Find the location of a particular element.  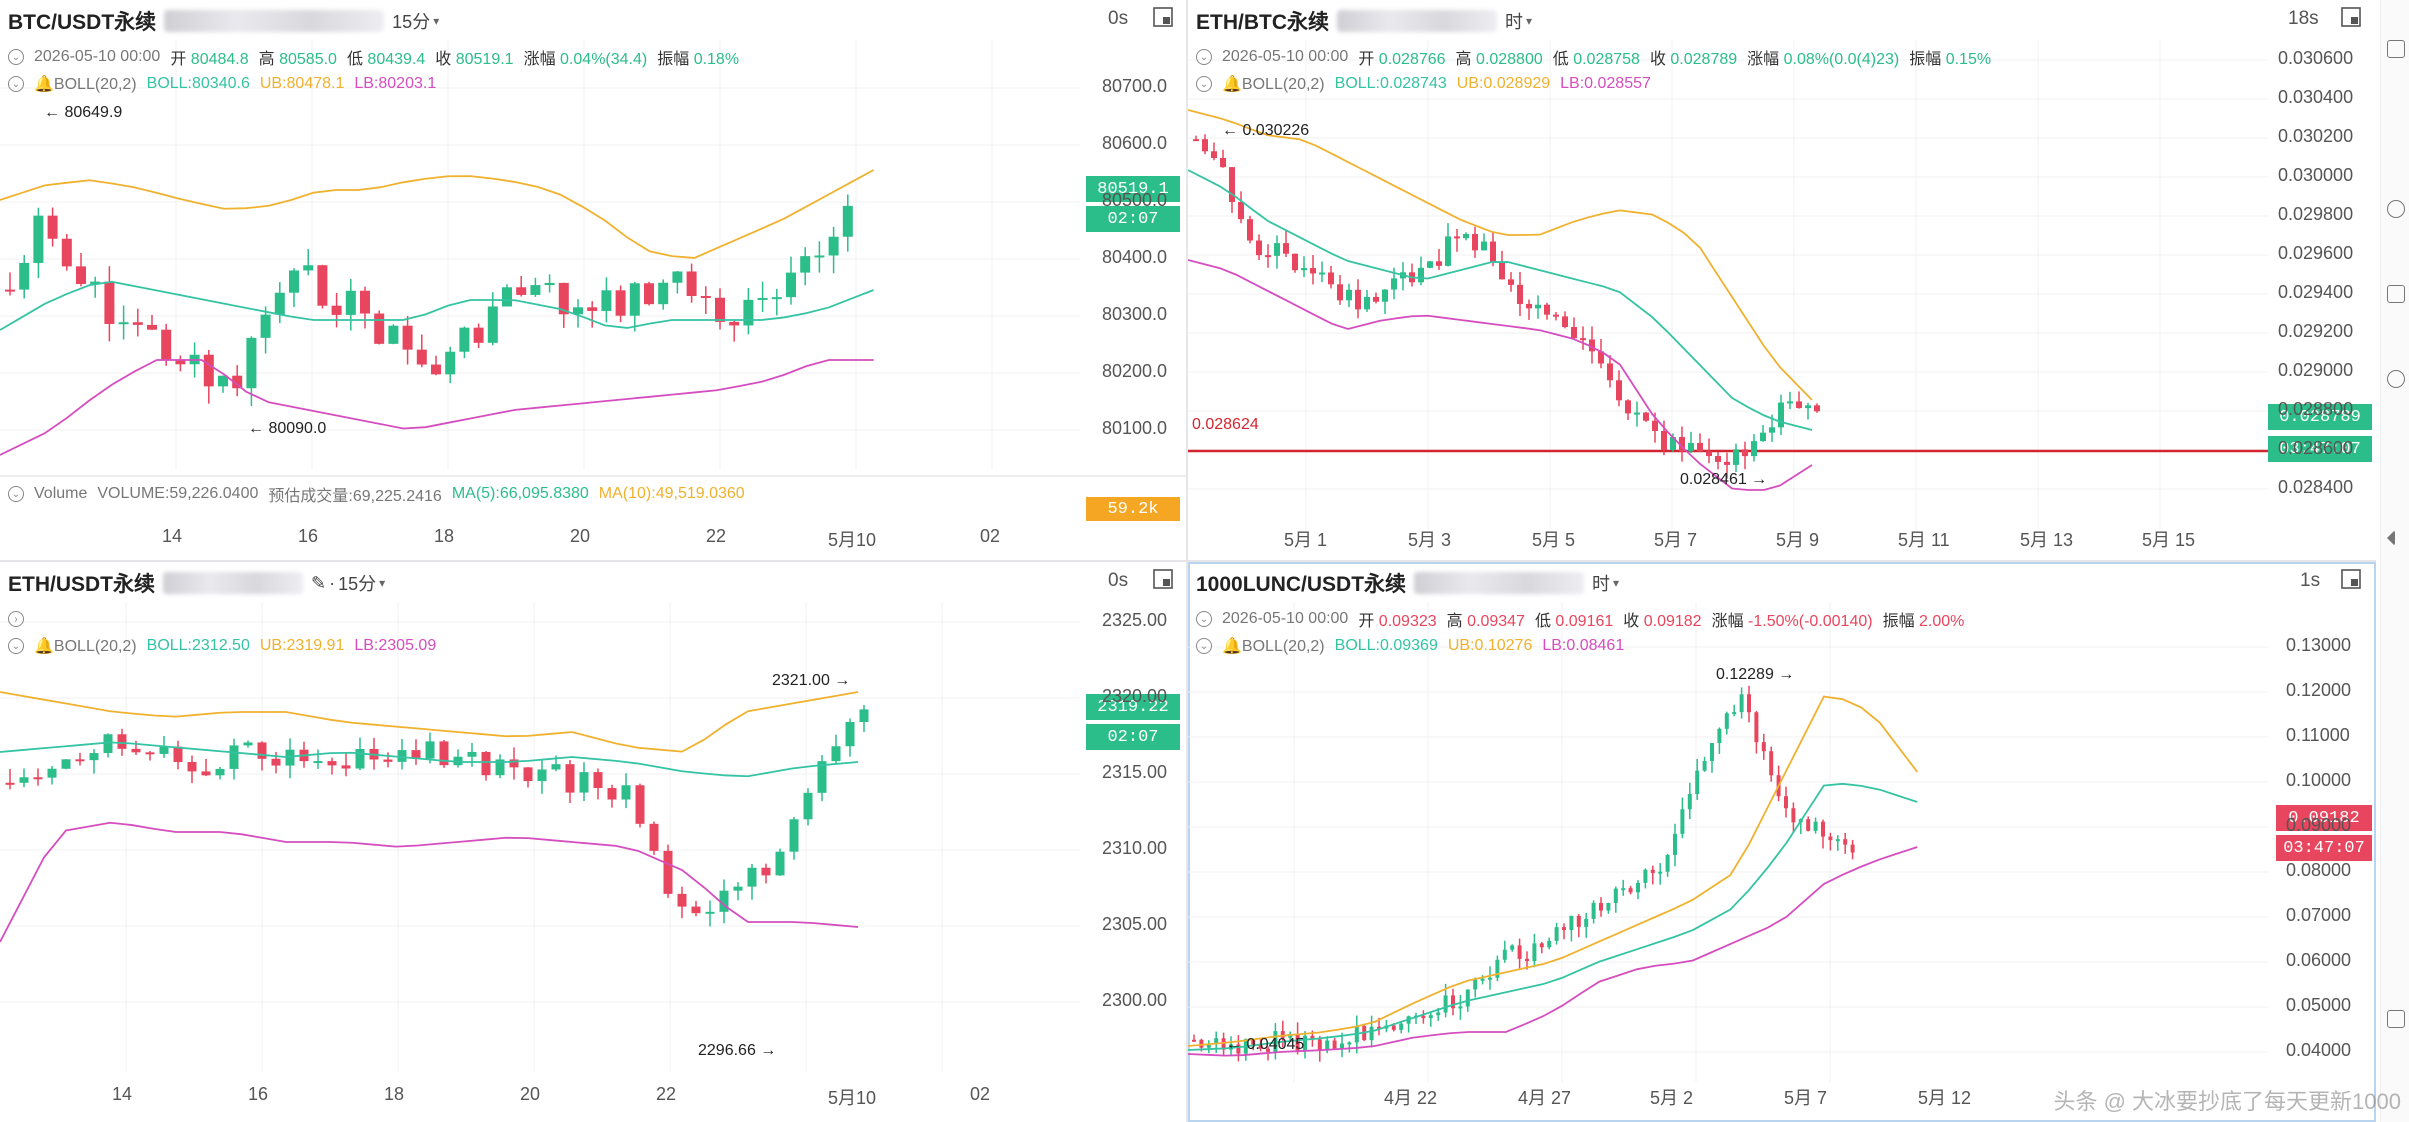

close-label: 收 is located at coordinates (443, 59).